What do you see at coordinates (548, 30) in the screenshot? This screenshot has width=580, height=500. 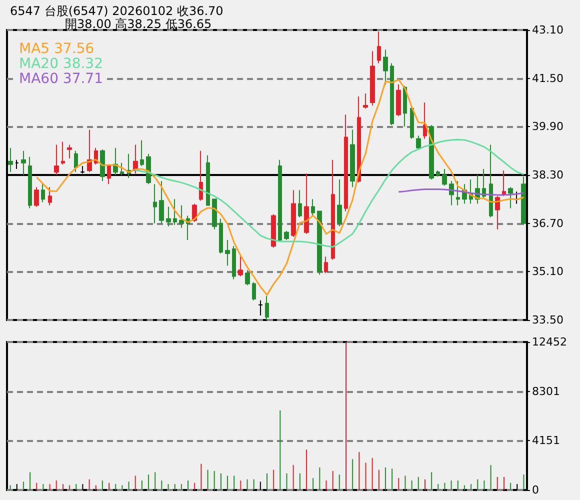 I see `y-tick-label: 43.10` at bounding box center [548, 30].